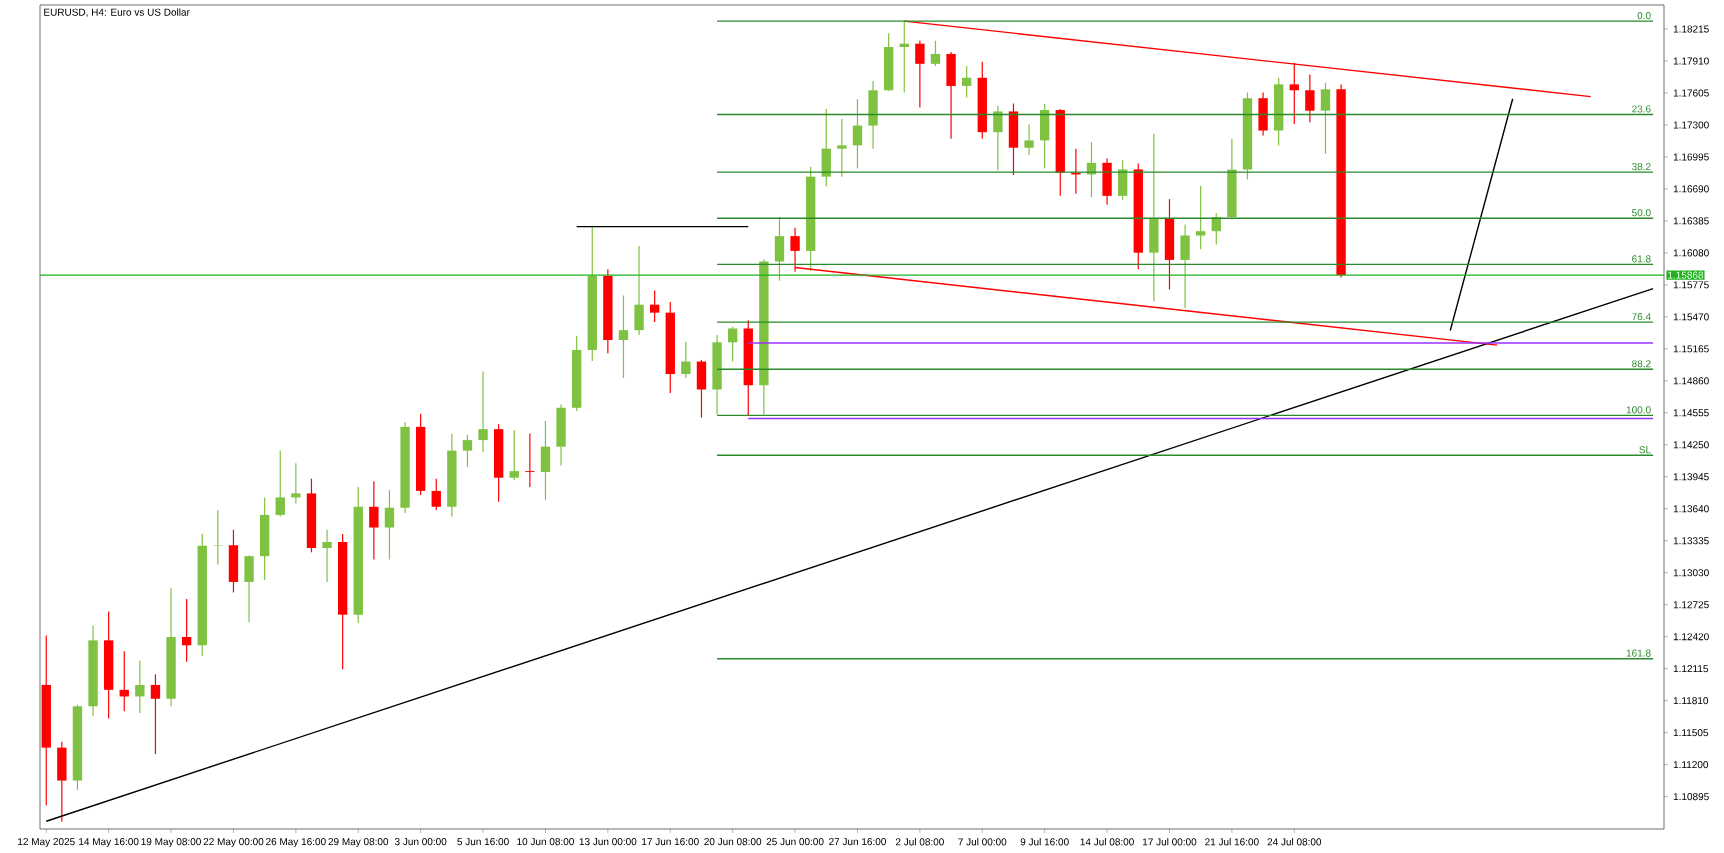 This screenshot has height=853, width=1724. Describe the element at coordinates (1641, 167) in the screenshot. I see `series-label: 38.2` at that location.